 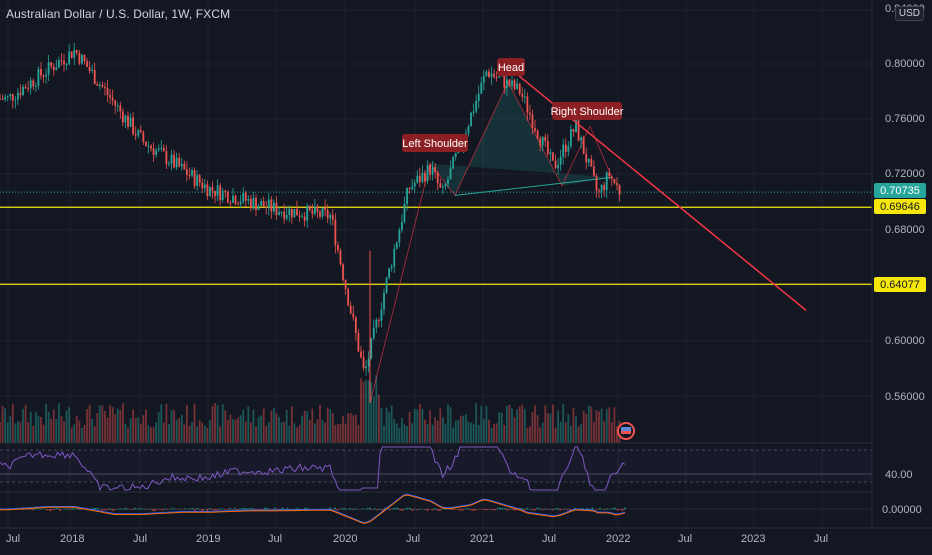 I want to click on rsi-panel, so click(x=466, y=467).